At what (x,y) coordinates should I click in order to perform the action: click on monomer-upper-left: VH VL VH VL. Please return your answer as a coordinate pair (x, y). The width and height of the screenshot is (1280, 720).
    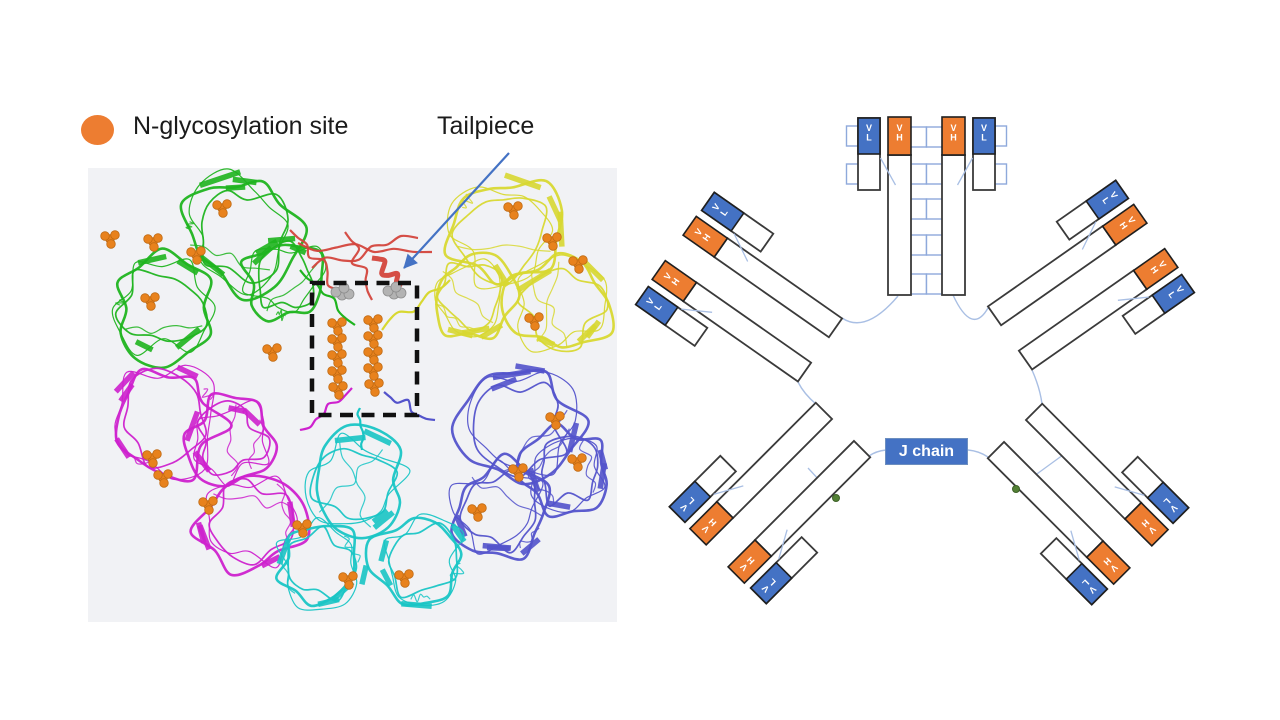
    Looking at the image, I should click on (739, 287).